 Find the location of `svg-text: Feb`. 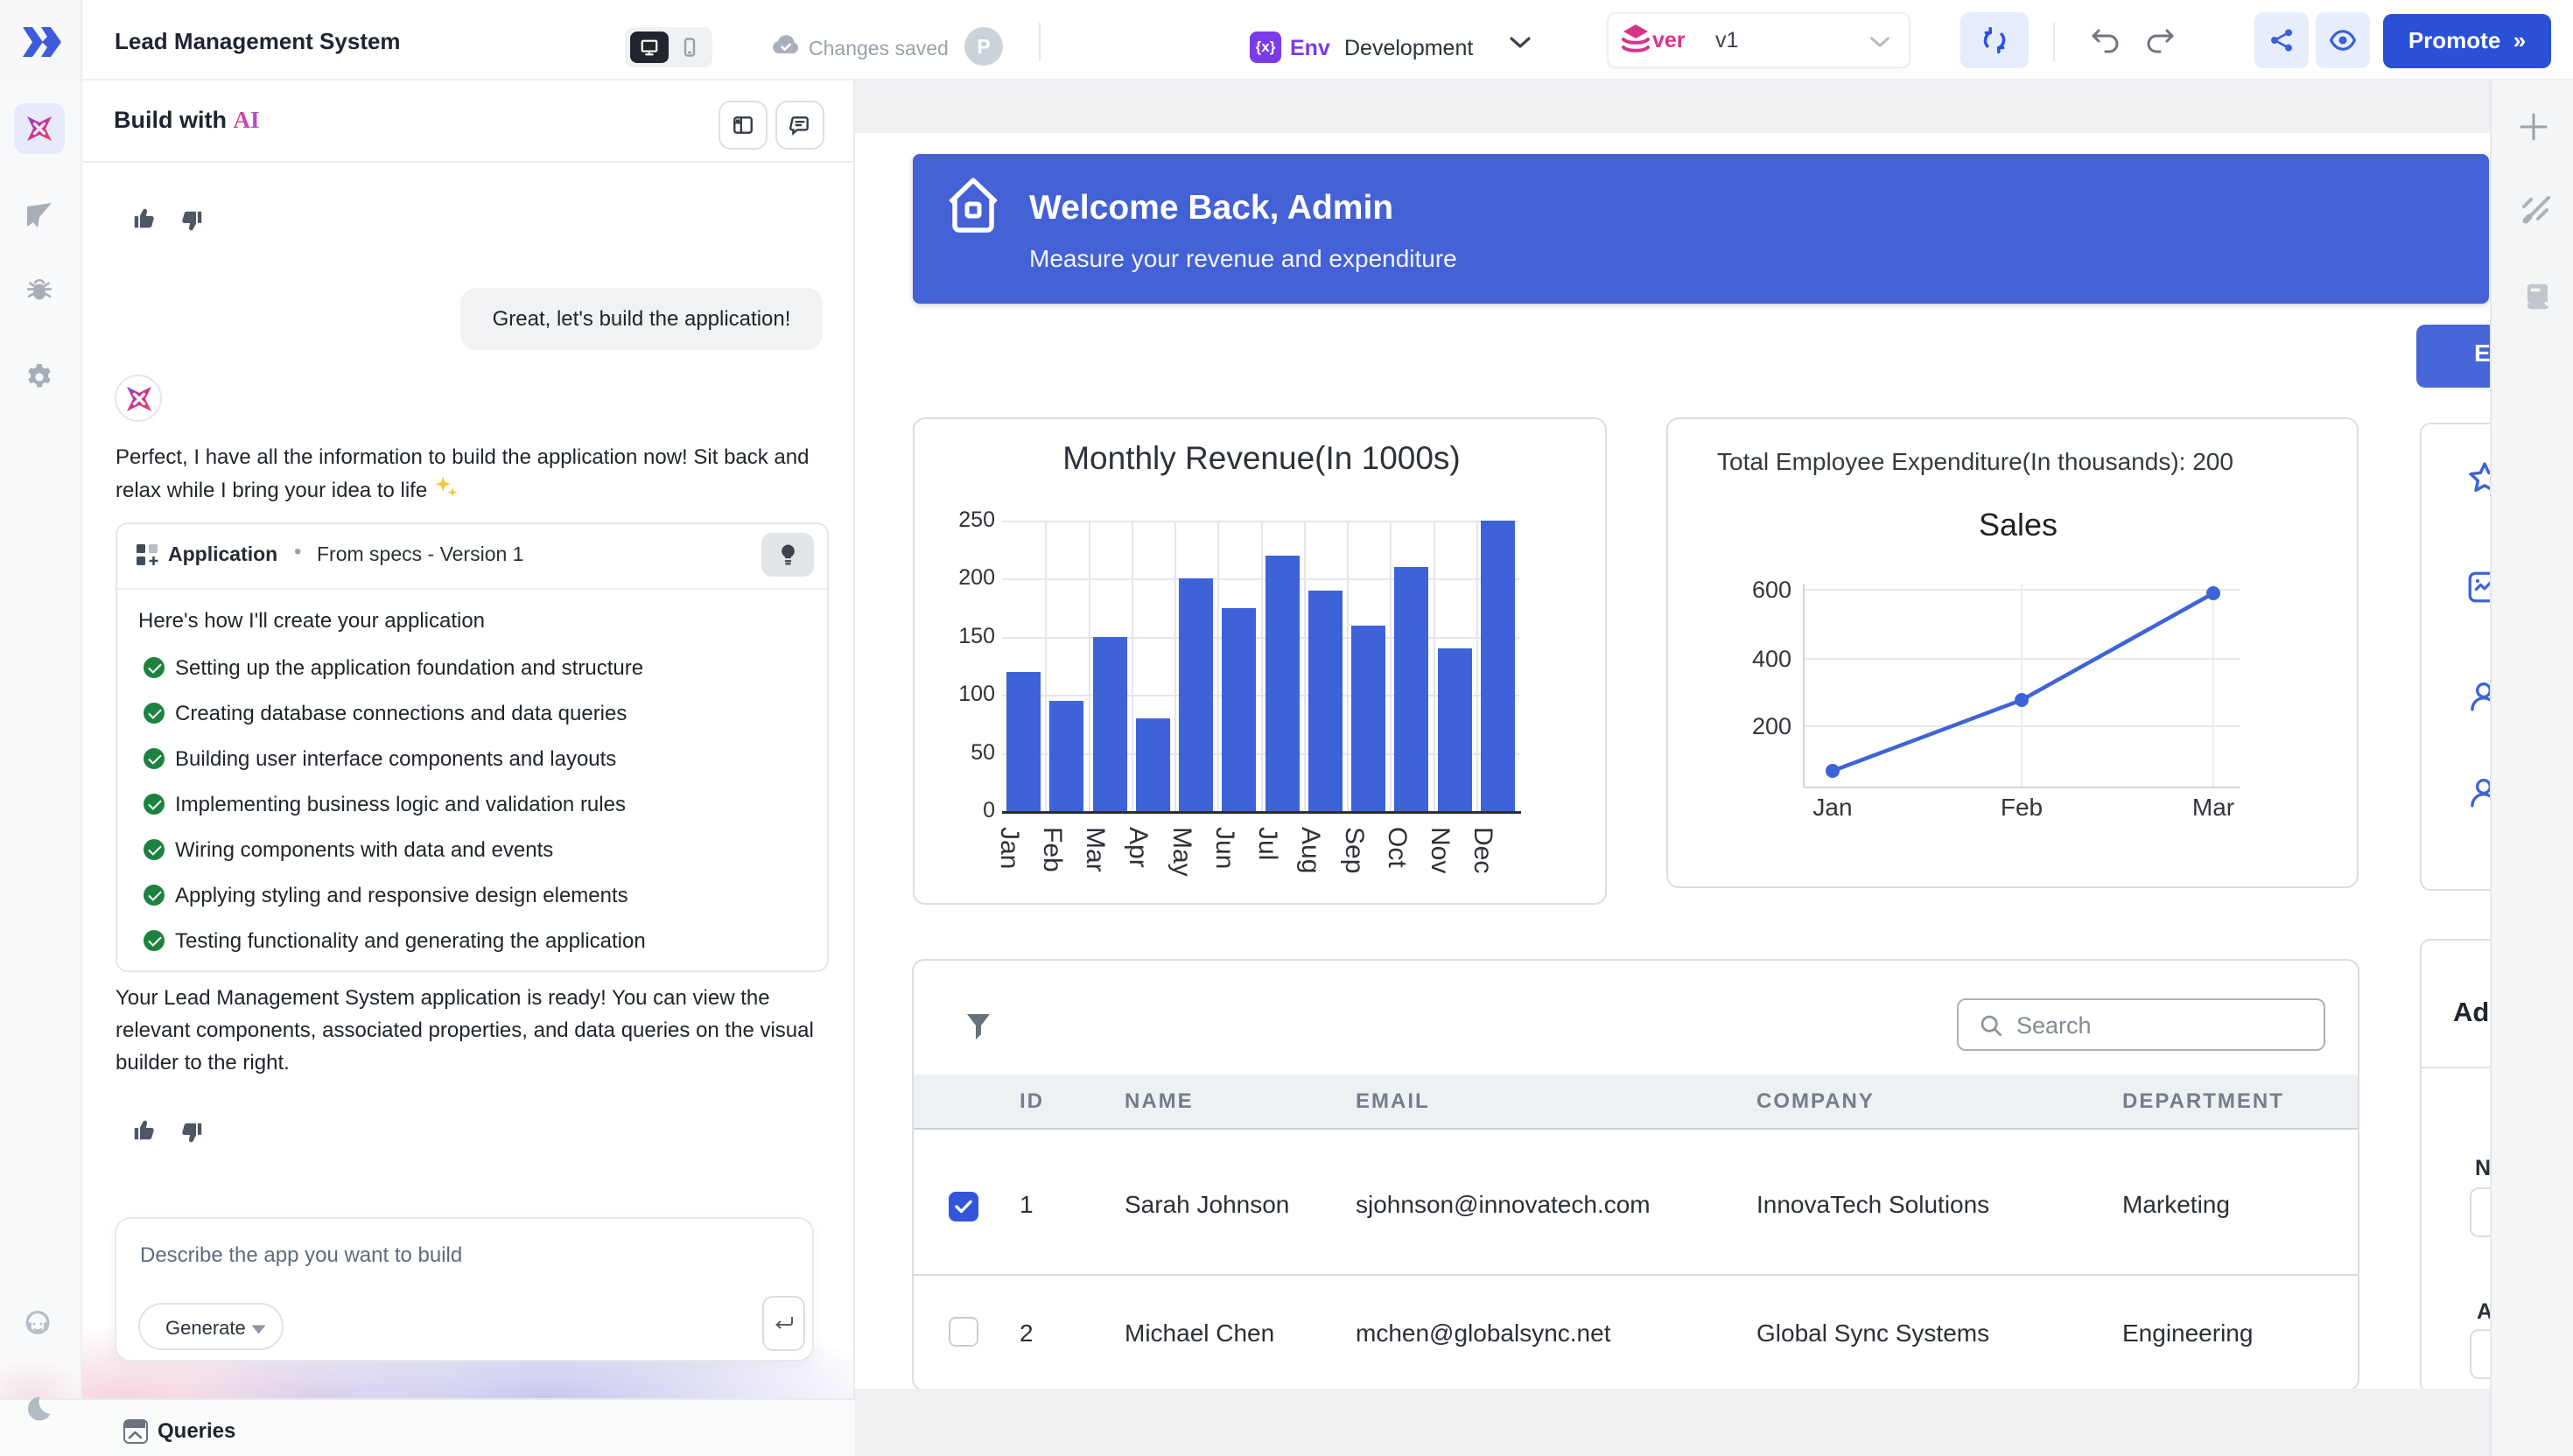

svg-text: Feb is located at coordinates (2022, 807).